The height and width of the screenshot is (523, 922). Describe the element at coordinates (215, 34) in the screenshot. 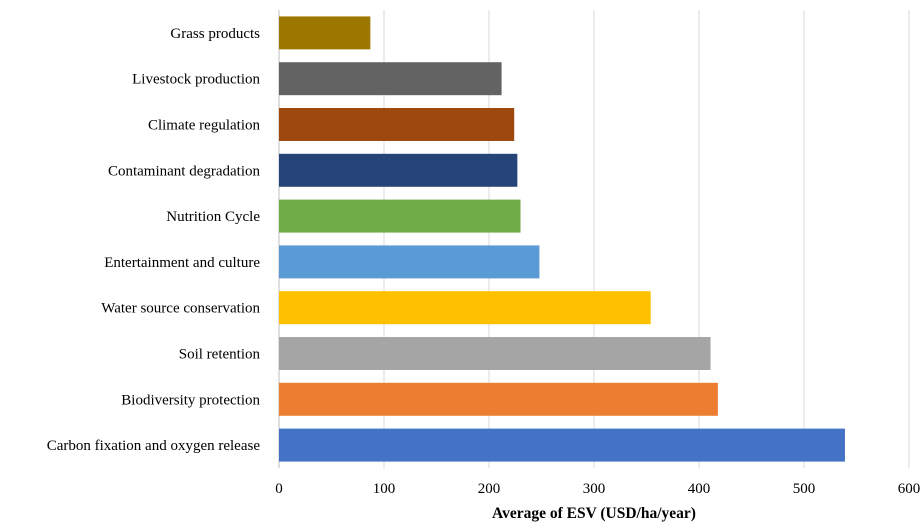

I see `category-label: Grass products` at that location.